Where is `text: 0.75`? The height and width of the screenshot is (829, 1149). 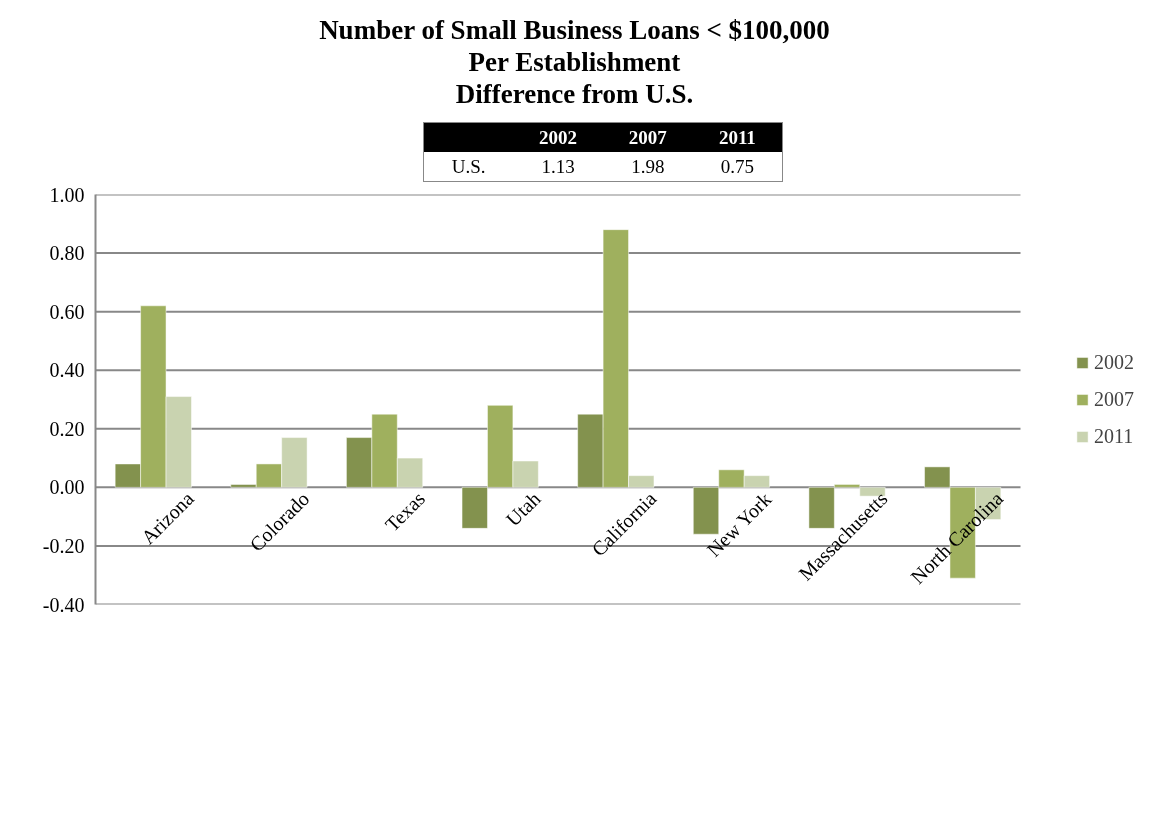
text: 0.75 is located at coordinates (737, 167).